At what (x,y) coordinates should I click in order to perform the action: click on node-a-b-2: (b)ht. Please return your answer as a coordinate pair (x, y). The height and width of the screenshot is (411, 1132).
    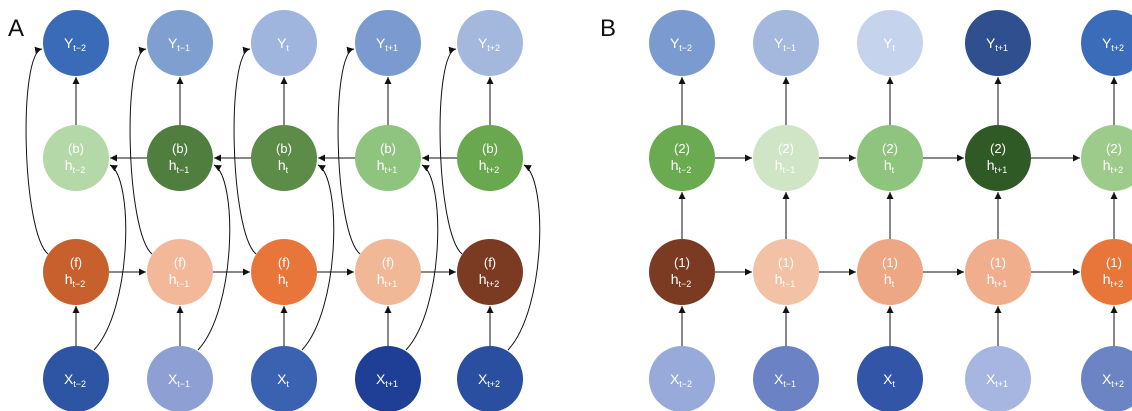
    Looking at the image, I should click on (284, 158).